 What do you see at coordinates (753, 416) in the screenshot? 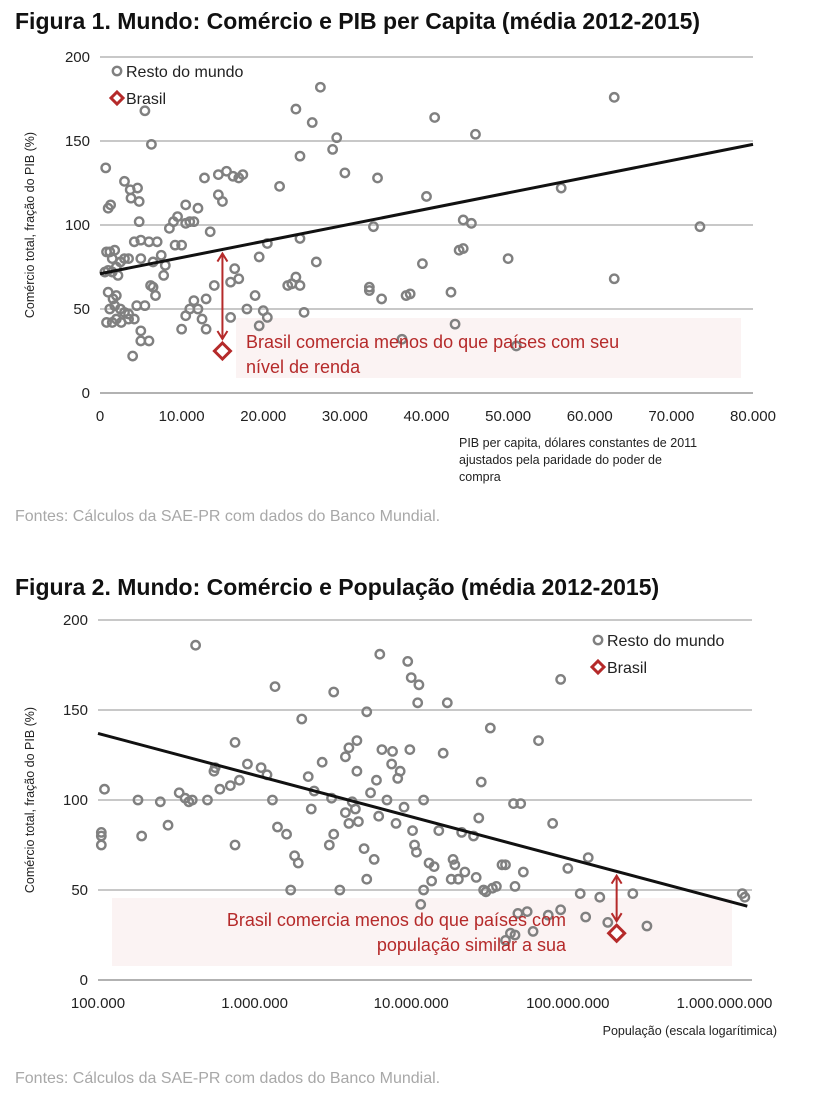
I see `x-tick-label: 80.000` at bounding box center [753, 416].